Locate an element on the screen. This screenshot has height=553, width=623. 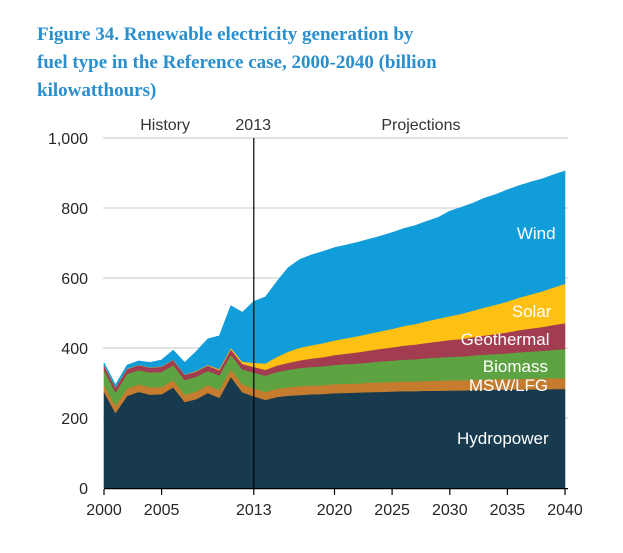
area-label-solar: Solar is located at coordinates (532, 311).